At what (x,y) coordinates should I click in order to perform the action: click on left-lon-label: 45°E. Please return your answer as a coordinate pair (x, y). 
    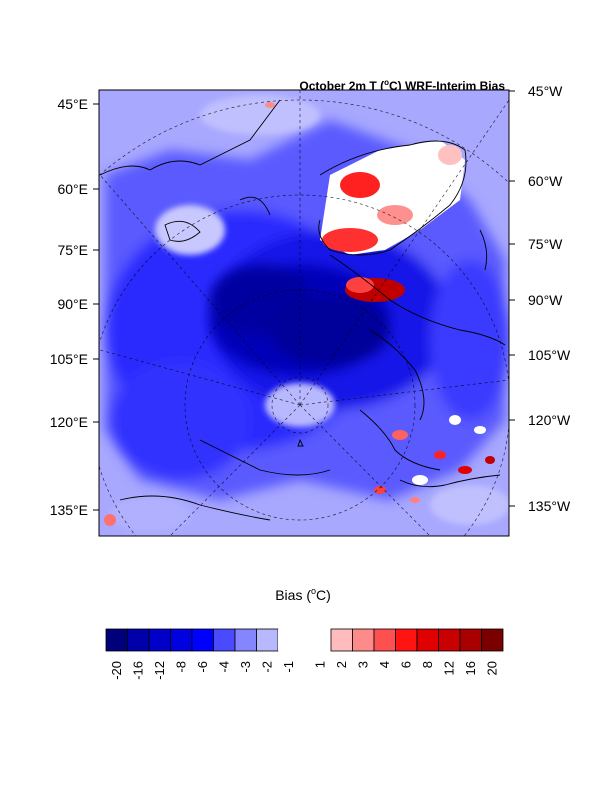
    Looking at the image, I should click on (72, 104).